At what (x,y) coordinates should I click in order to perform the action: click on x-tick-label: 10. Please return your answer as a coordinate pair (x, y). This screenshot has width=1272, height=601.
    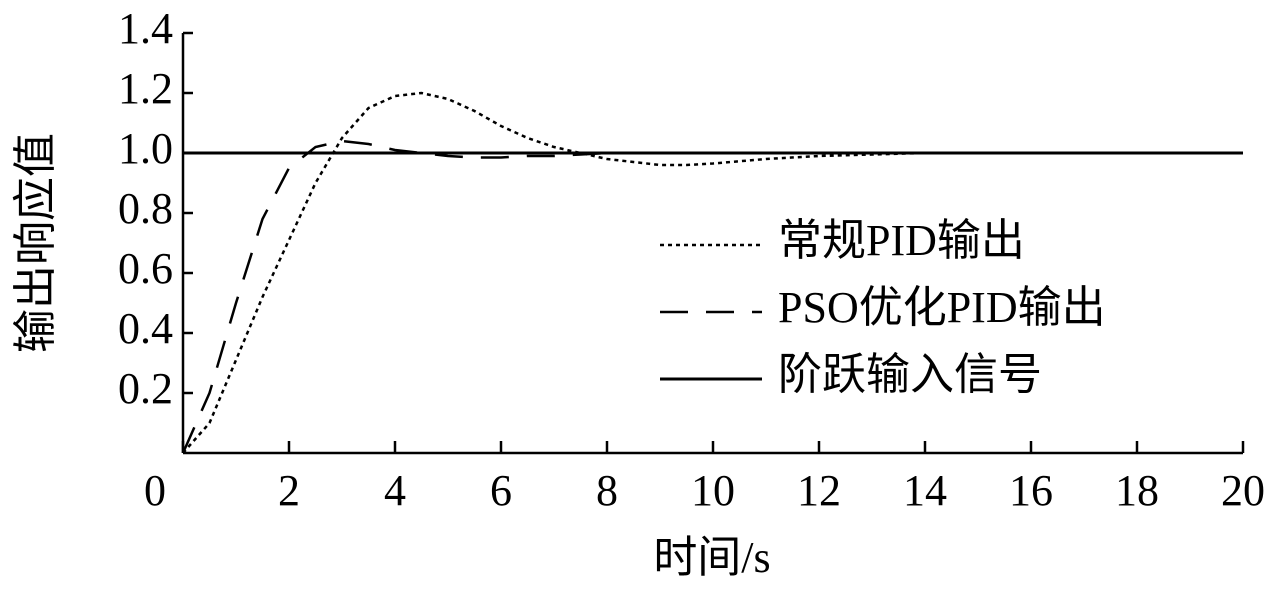
    Looking at the image, I should click on (713, 490).